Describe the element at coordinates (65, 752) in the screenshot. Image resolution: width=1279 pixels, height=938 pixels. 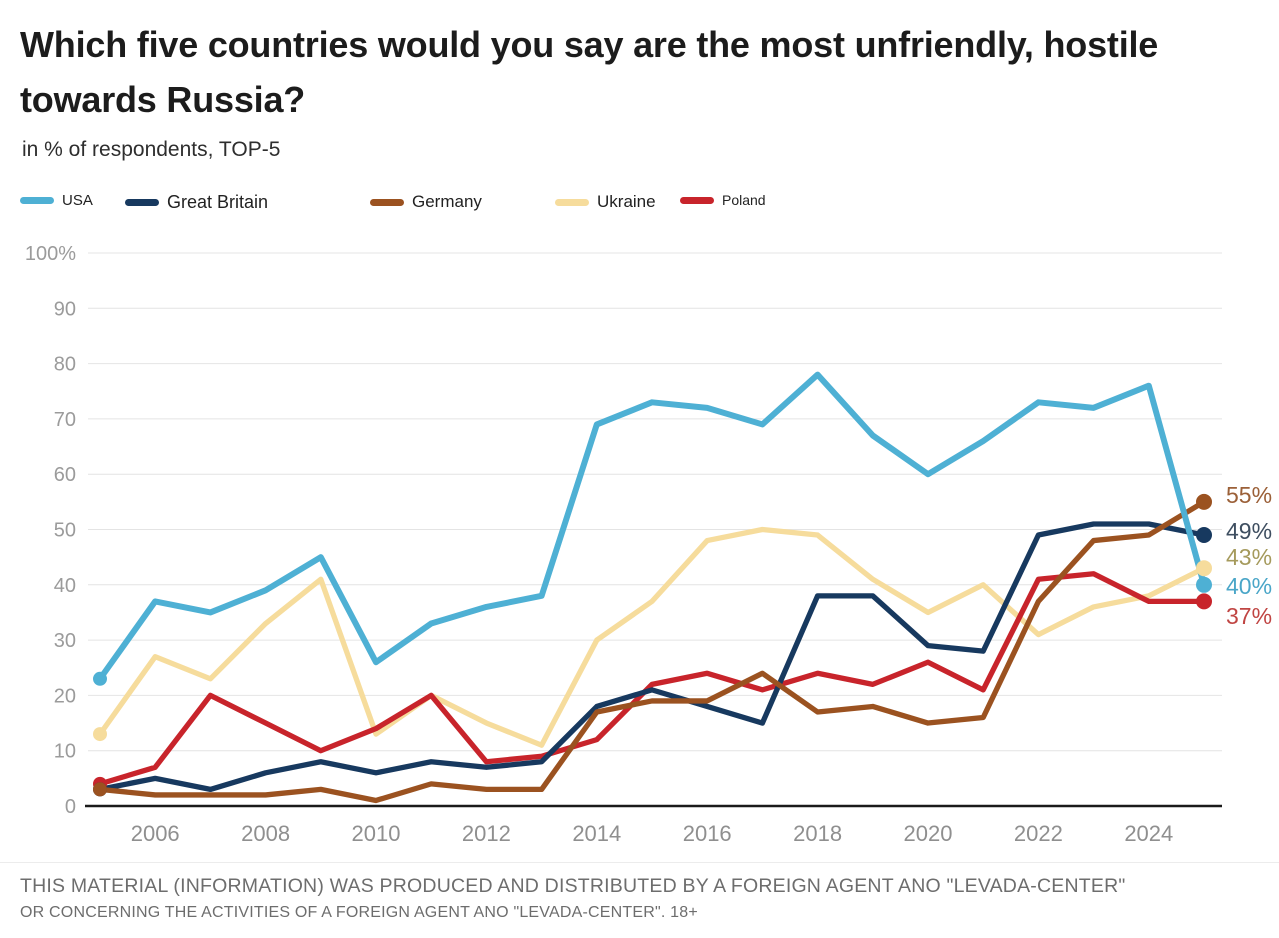
I see `y-tick-label: 10` at that location.